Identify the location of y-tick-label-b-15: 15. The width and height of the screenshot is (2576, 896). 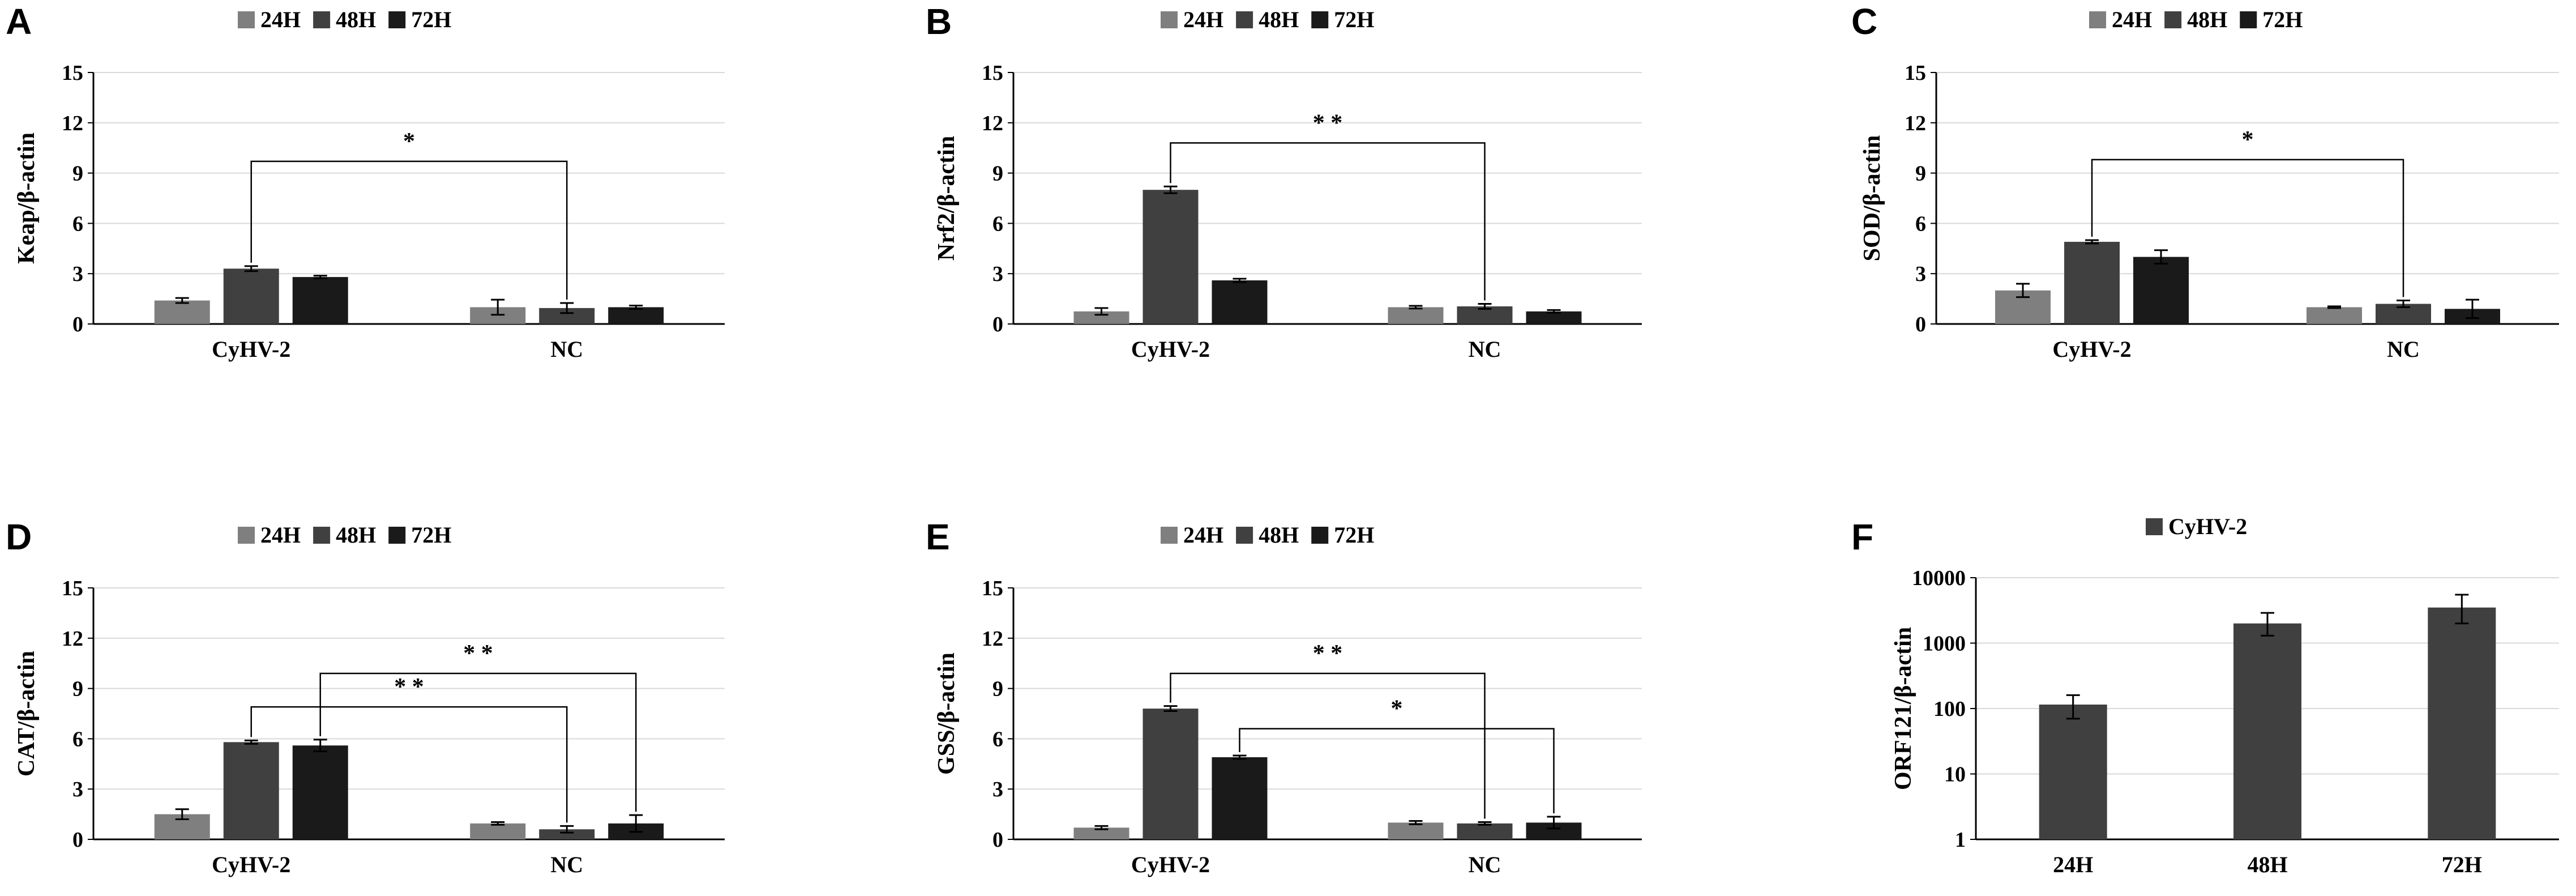
(992, 73).